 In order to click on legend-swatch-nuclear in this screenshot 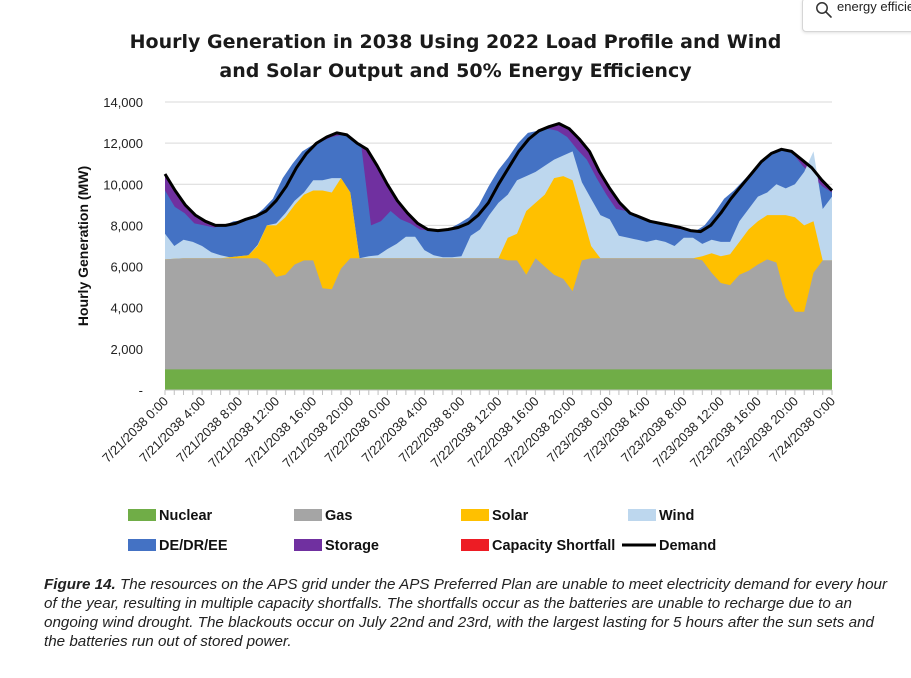, I will do `click(142, 515)`.